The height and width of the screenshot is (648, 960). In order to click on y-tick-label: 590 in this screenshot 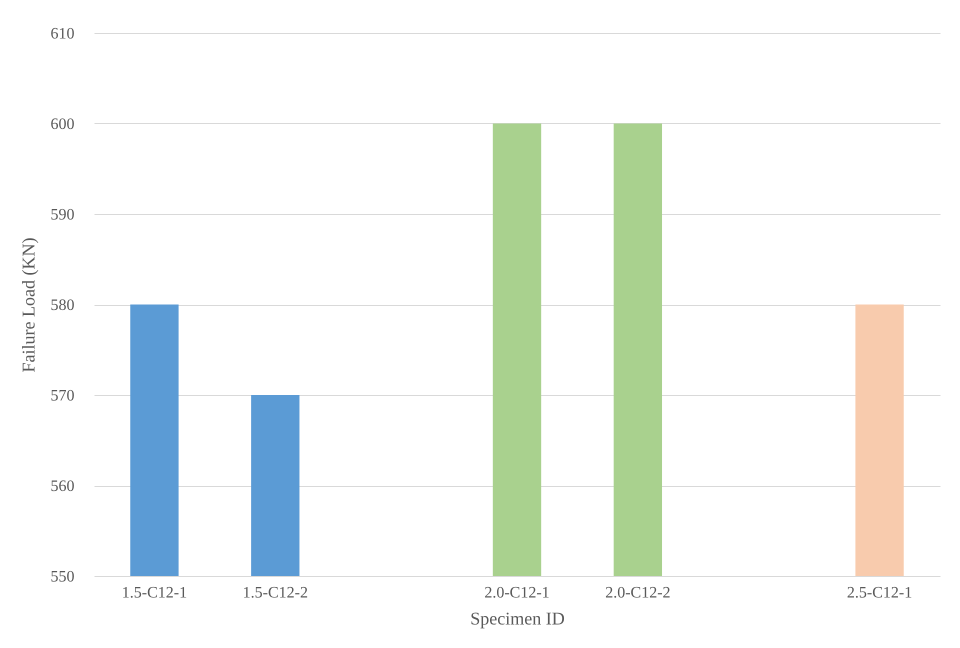, I will do `click(62, 215)`.